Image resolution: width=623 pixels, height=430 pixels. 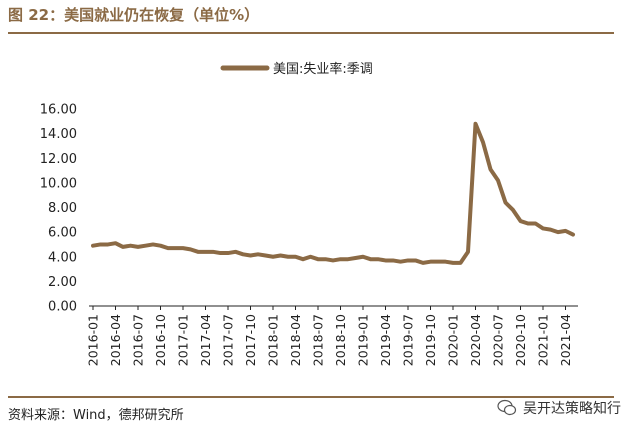 What do you see at coordinates (295, 340) in the screenshot?
I see `x-tick-label: 2018-04` at bounding box center [295, 340].